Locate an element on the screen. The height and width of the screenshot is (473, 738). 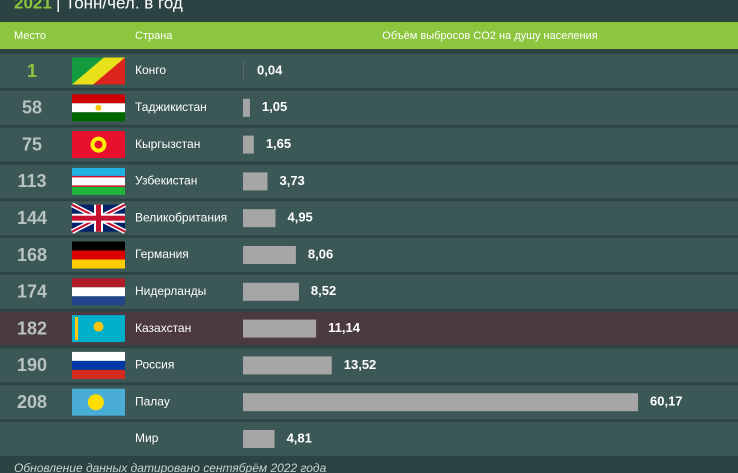
row: 174 Нидерланды 8,52 is located at coordinates (369, 291).